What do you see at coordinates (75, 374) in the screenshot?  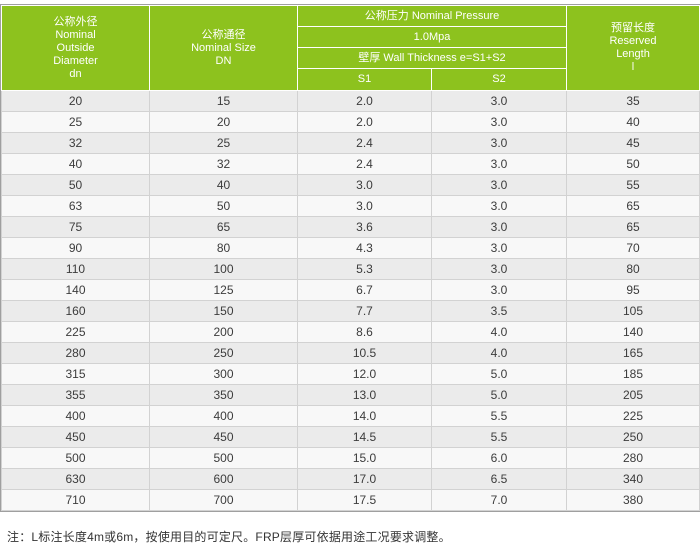 I see `table-cell: 315` at bounding box center [75, 374].